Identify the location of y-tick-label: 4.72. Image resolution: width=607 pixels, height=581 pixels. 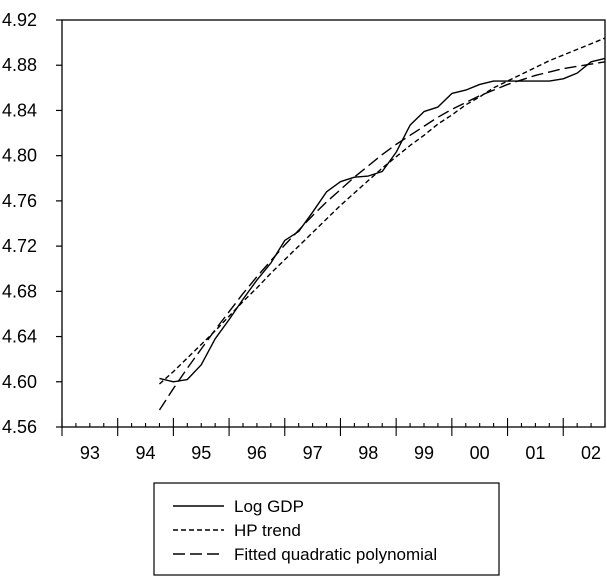
(19, 246).